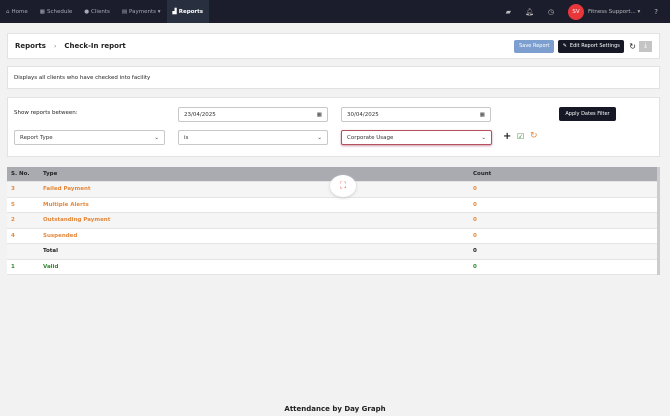 Image resolution: width=670 pixels, height=416 pixels. I want to click on breadcrumb-reports: Reports, so click(30, 46).